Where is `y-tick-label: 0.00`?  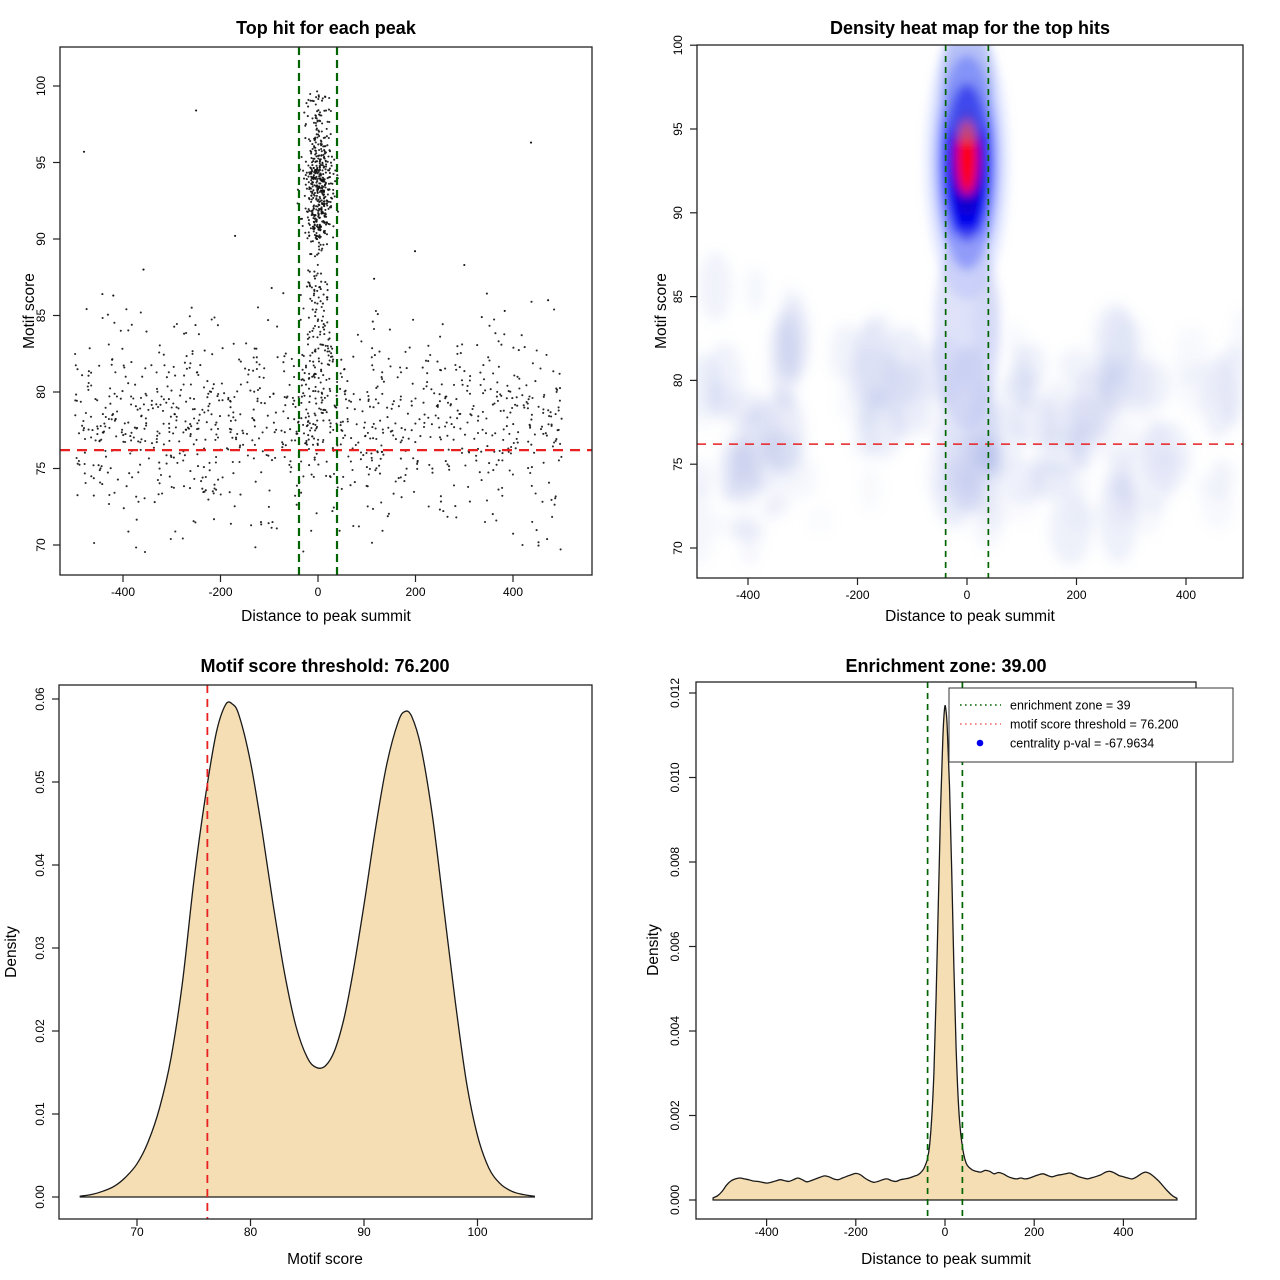
y-tick-label: 0.00 is located at coordinates (40, 1197).